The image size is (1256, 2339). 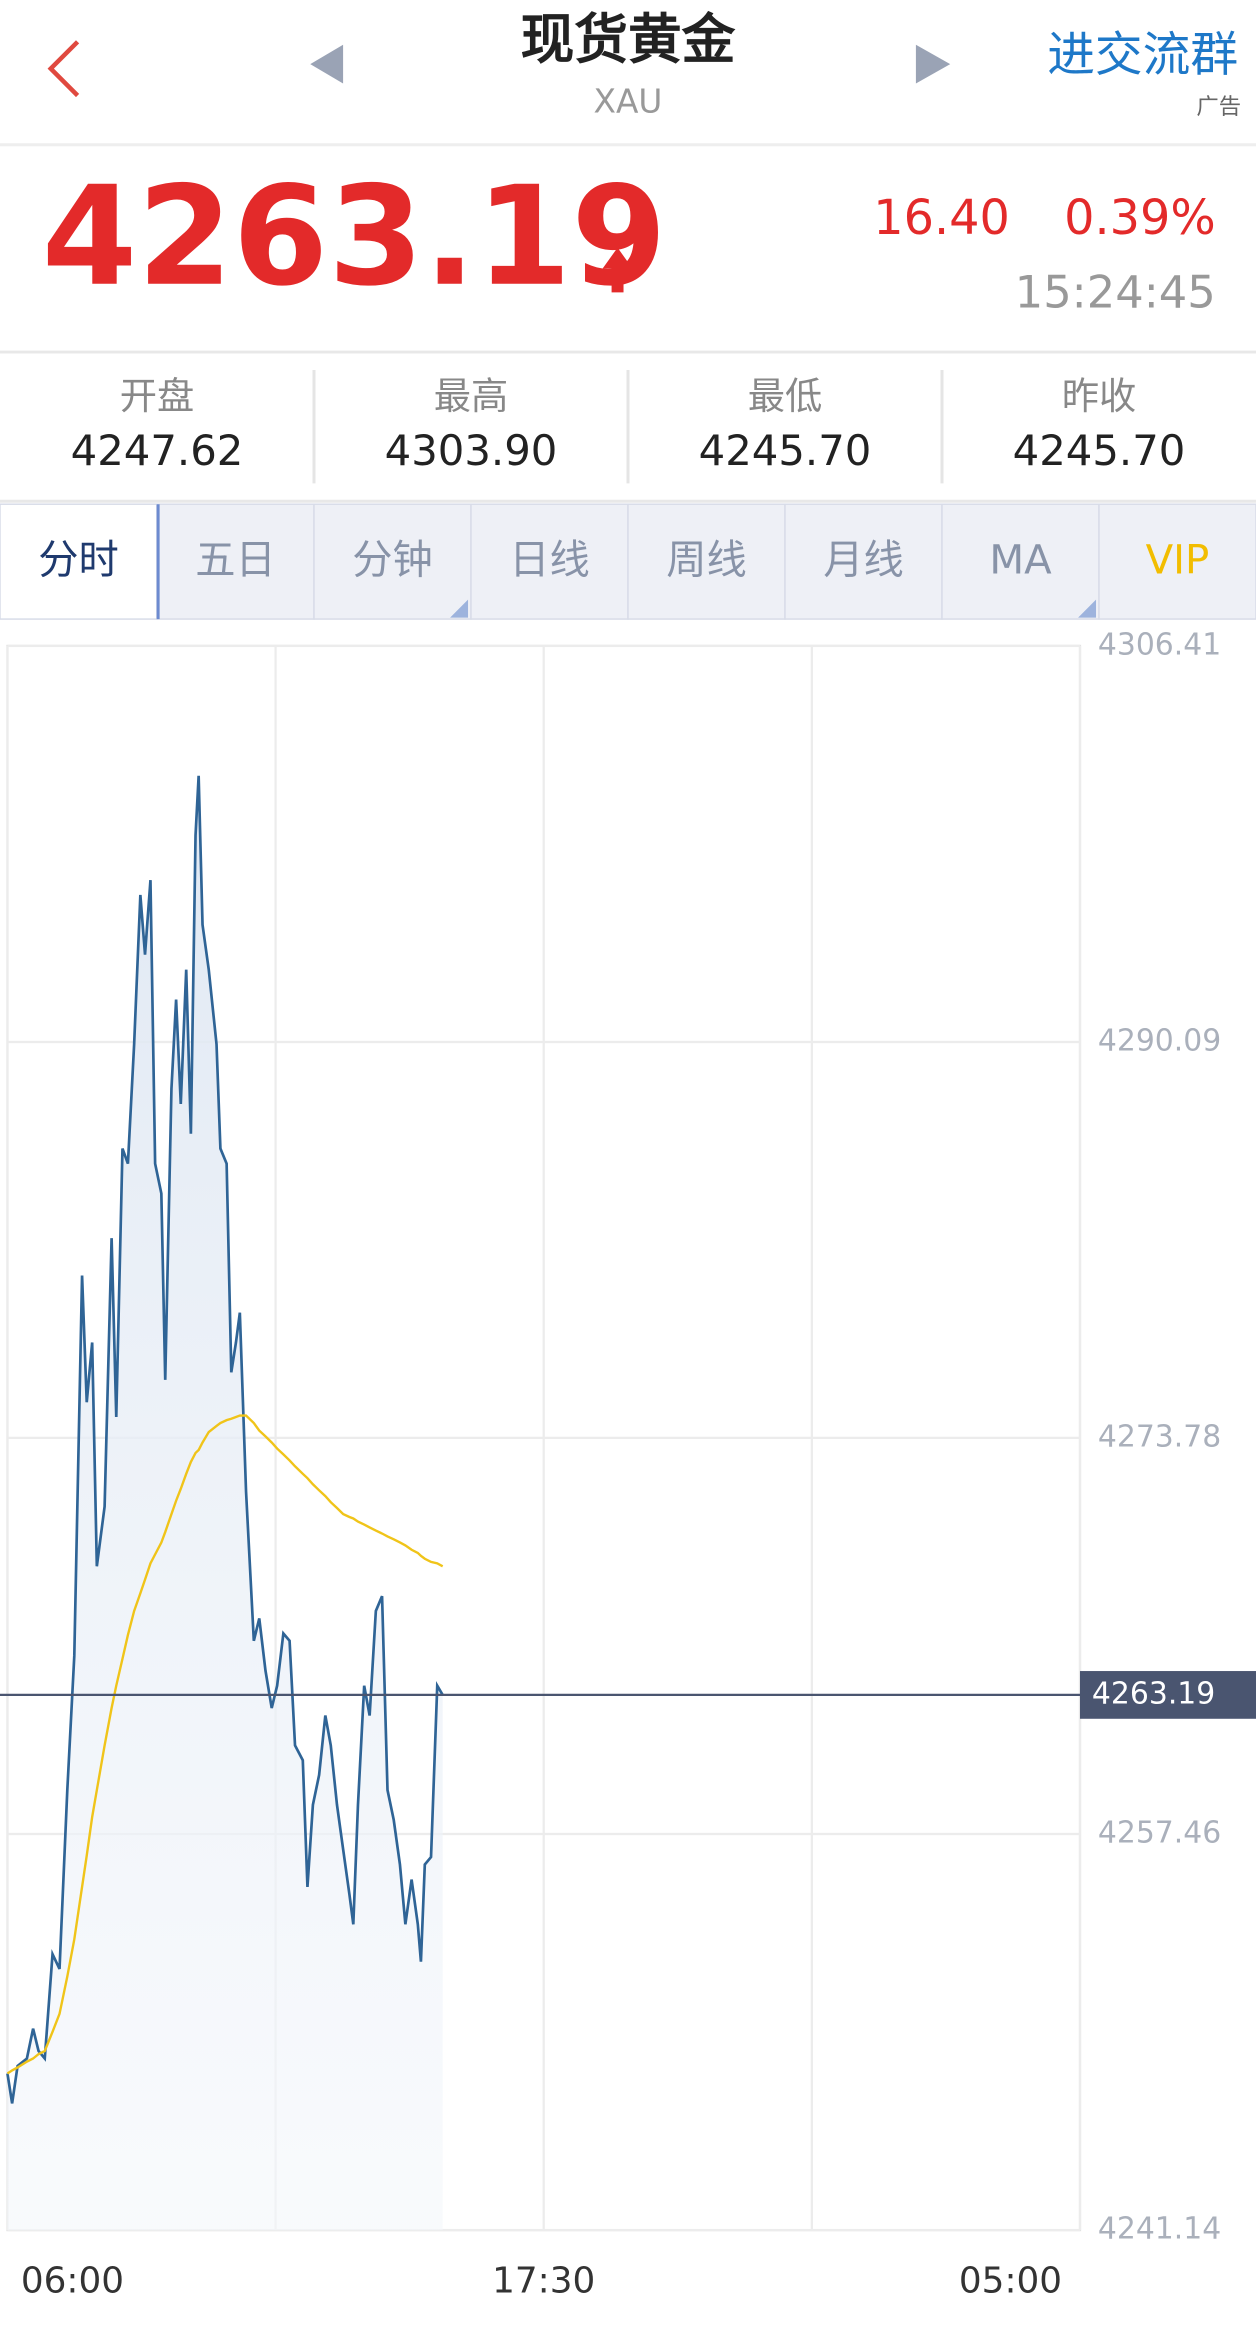 I want to click on tab-bar: 分时 五日 分钟 日线 周线 月线 MA VIP, so click(x=628, y=561).